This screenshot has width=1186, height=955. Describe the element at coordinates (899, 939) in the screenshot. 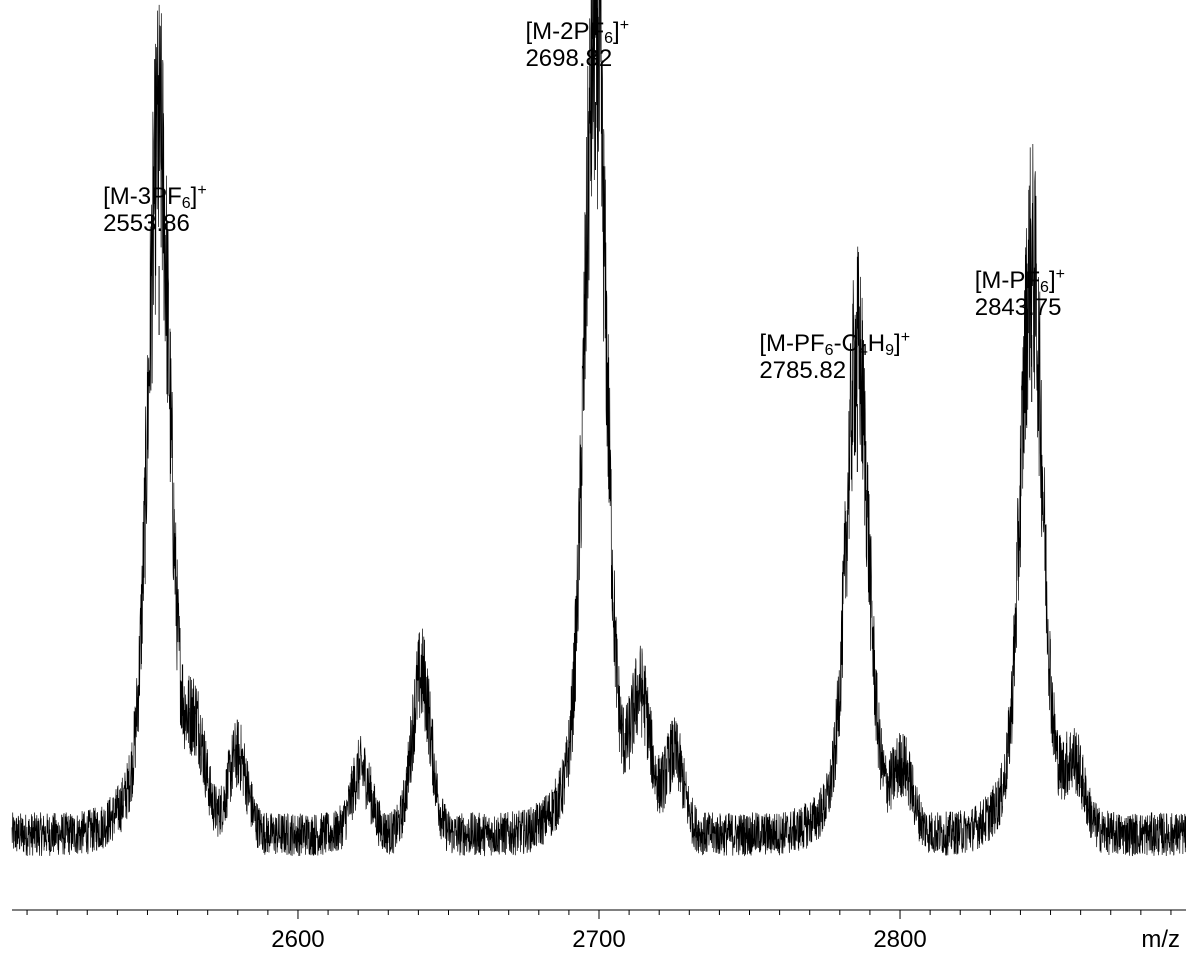

I see `x-tick-label: 2800` at that location.